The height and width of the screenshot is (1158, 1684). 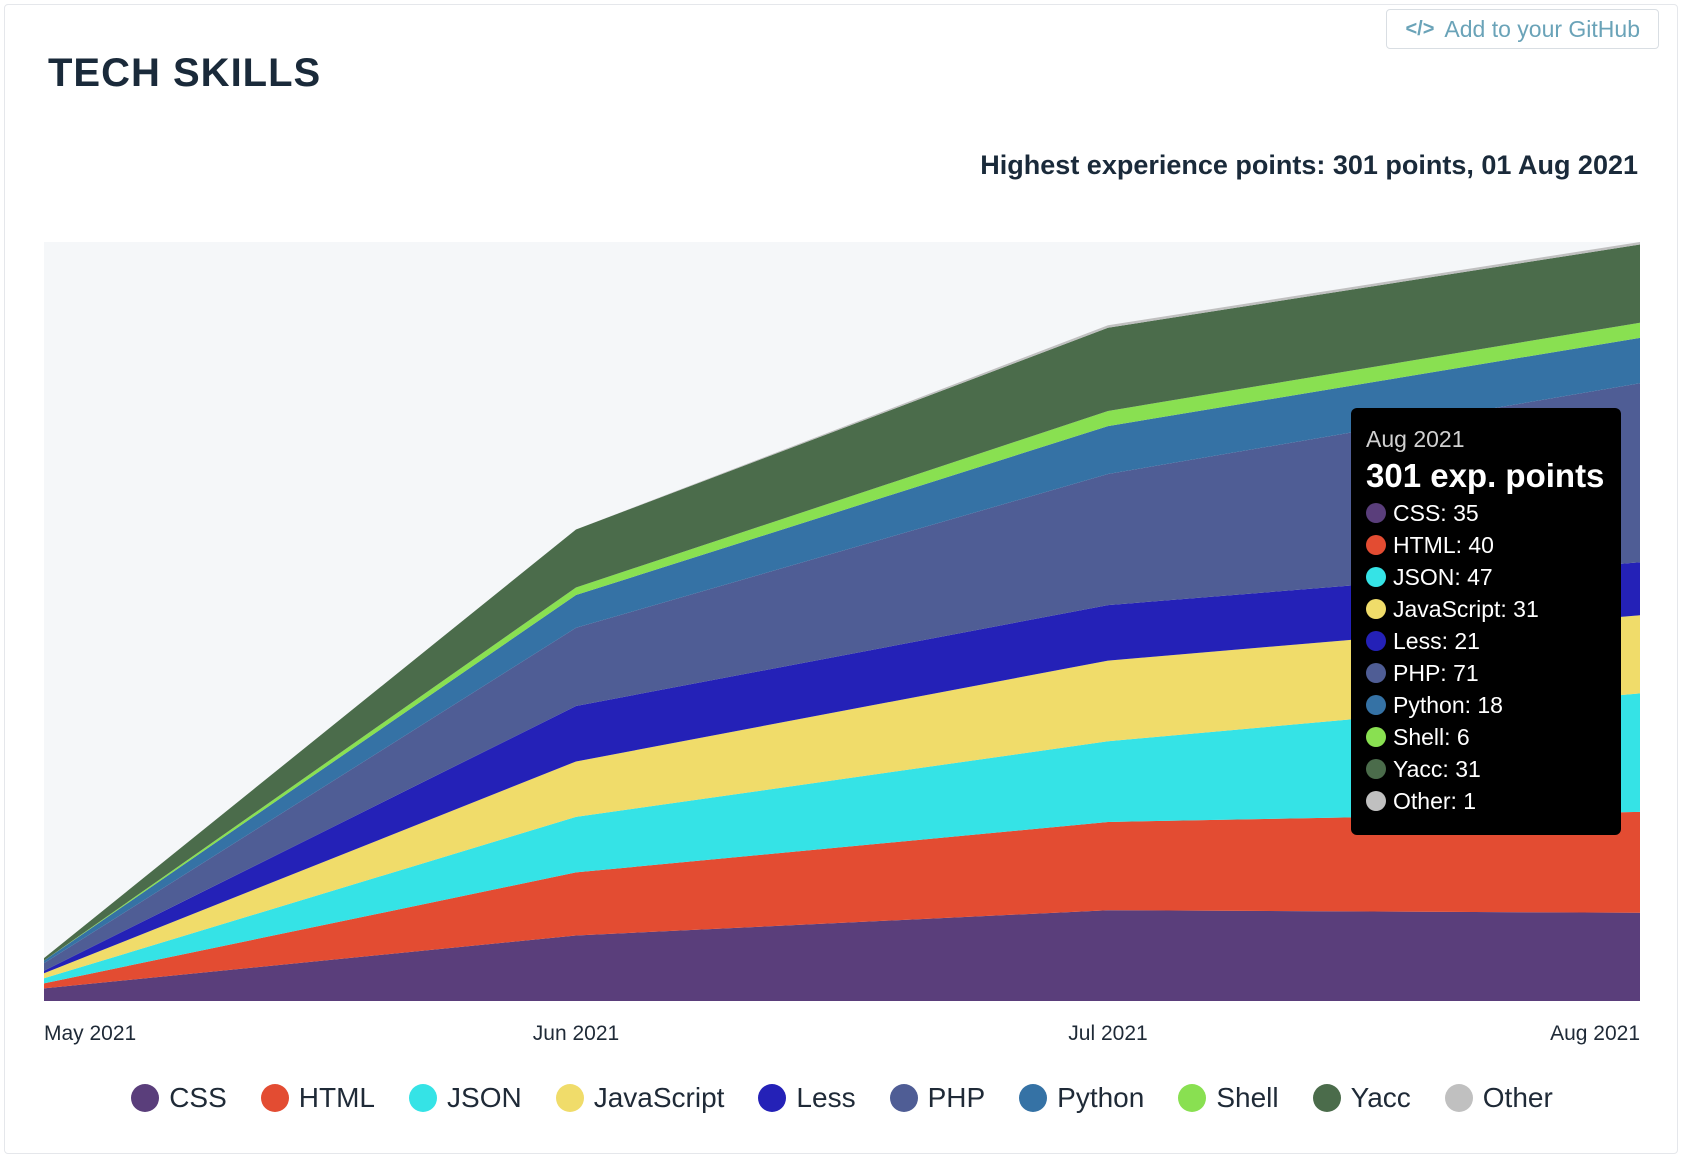 I want to click on tooltip-row: Yacc: 31, so click(x=1486, y=769).